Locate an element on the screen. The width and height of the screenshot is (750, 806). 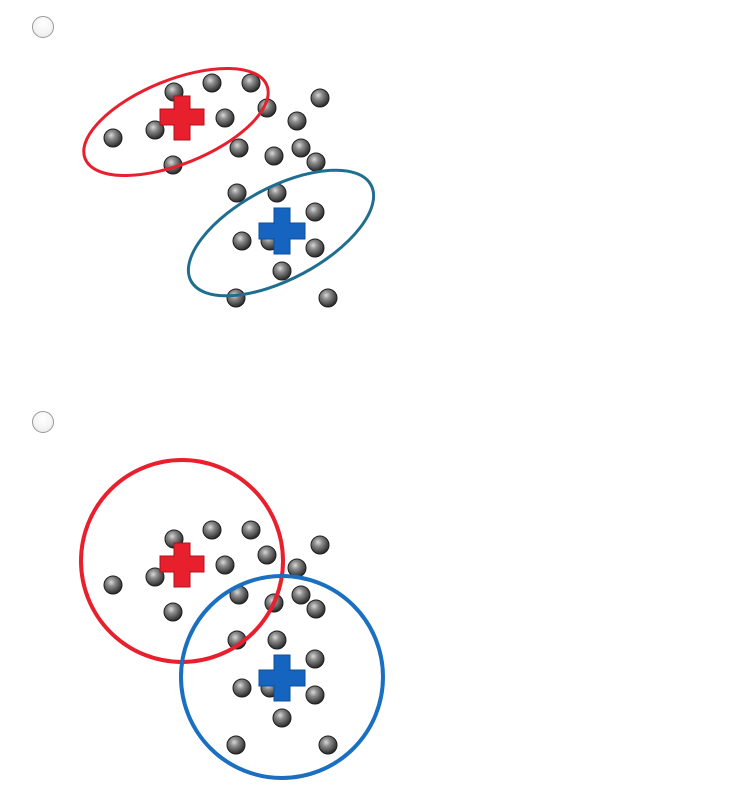
blue-cluster-circle is located at coordinates (282, 677).